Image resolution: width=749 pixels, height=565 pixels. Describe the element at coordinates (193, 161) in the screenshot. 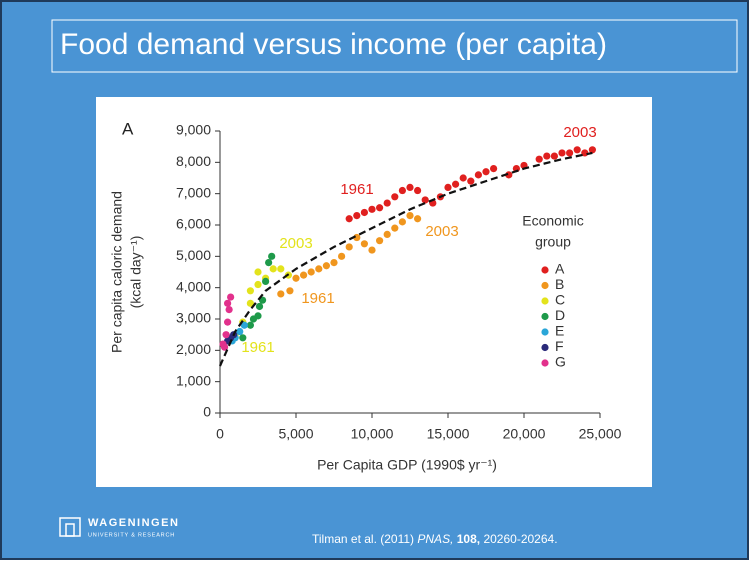

I see `y-tick-label: 8,000` at that location.